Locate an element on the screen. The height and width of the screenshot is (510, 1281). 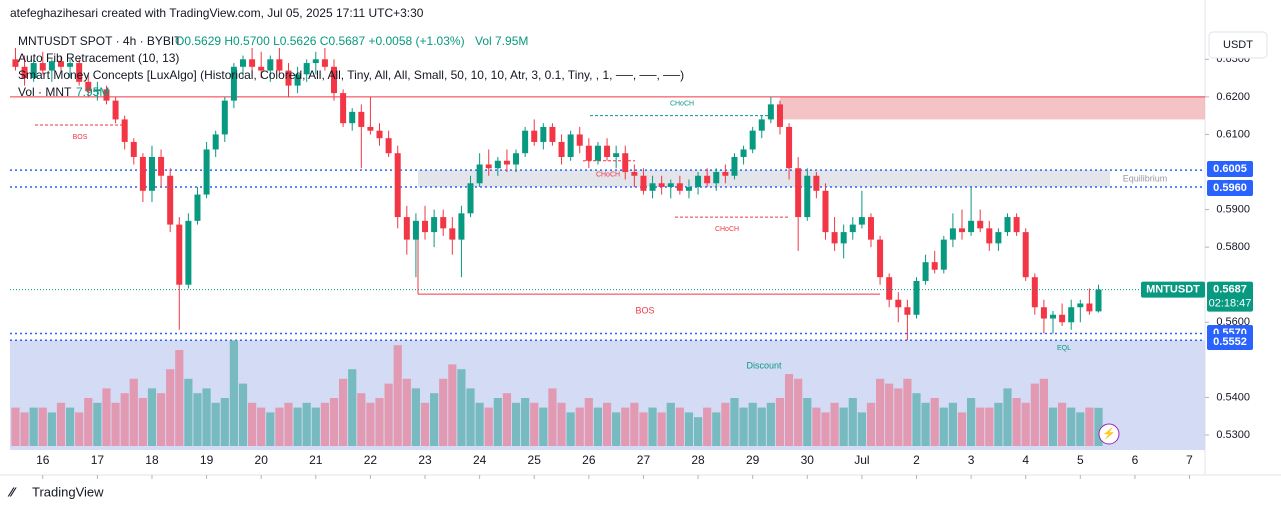
x-tick-label: 7 is located at coordinates (1189, 460).